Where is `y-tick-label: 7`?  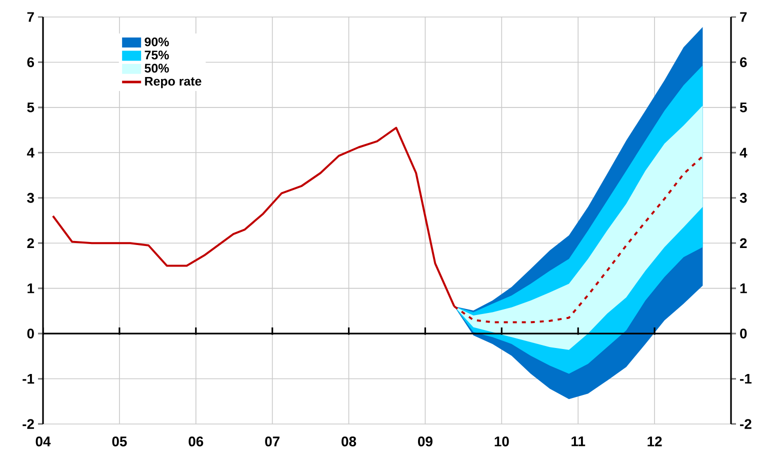
y-tick-label: 7 is located at coordinates (743, 17).